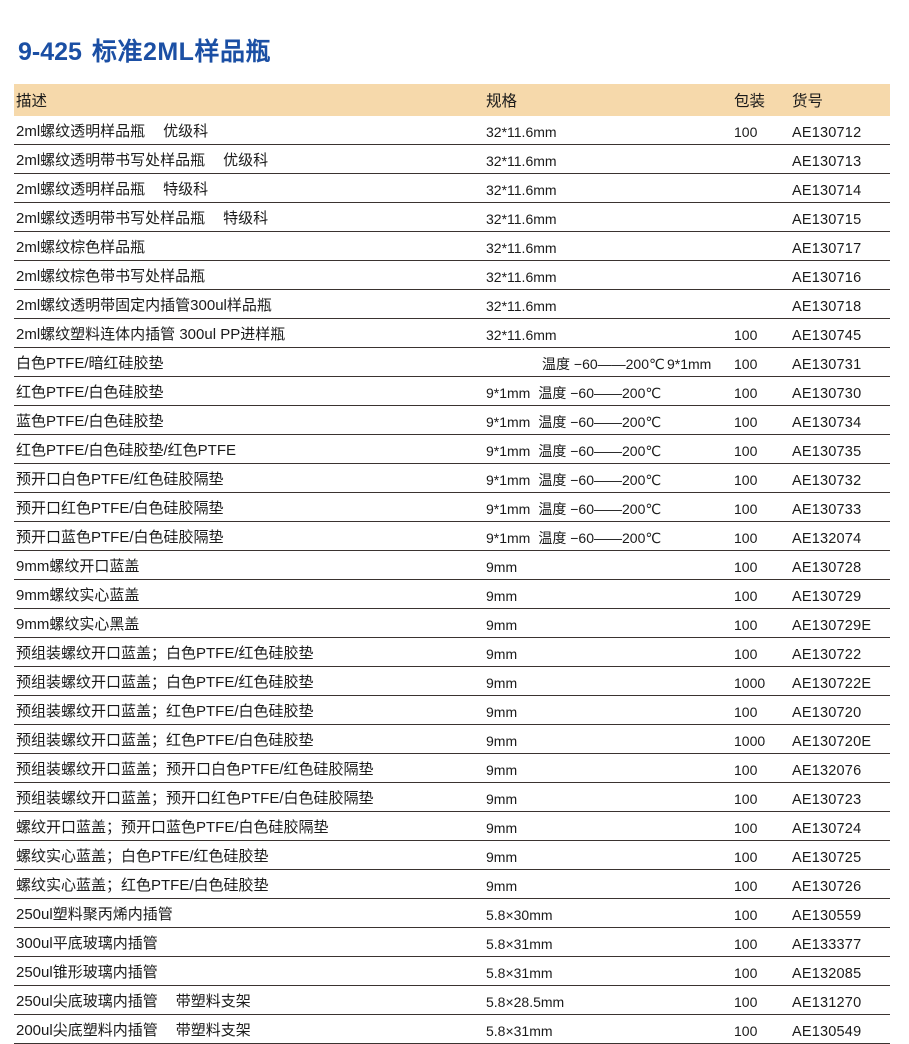 This screenshot has height=1044, width=909. Describe the element at coordinates (452, 913) in the screenshot. I see `table-row: 250ul塑料聚丙烯内插管 5.8×30mm 100 AE130559` at that location.